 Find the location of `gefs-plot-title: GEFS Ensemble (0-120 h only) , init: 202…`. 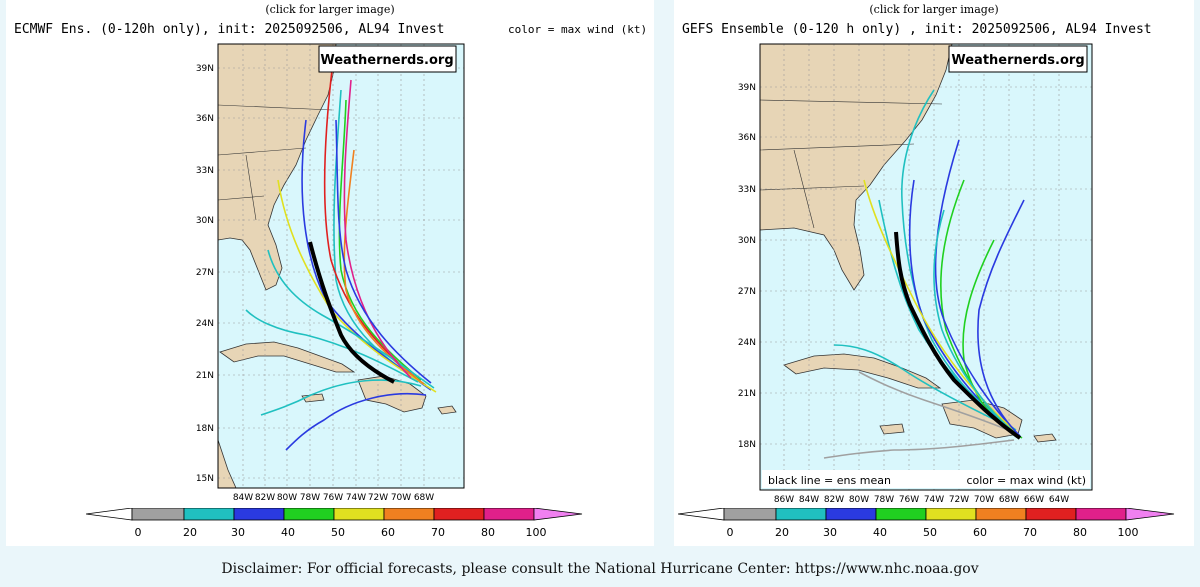

gefs-plot-title: GEFS Ensemble (0-120 h only) , init: 202… is located at coordinates (917, 29).